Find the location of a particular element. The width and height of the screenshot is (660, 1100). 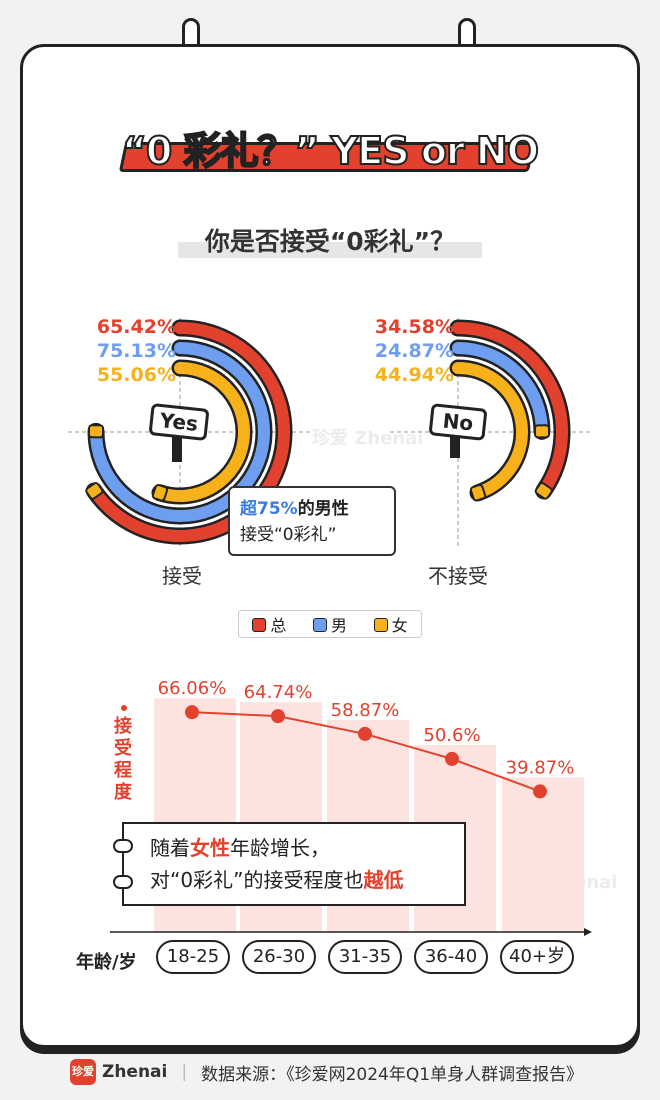

legend-label-total: 总 is located at coordinates (278, 625).